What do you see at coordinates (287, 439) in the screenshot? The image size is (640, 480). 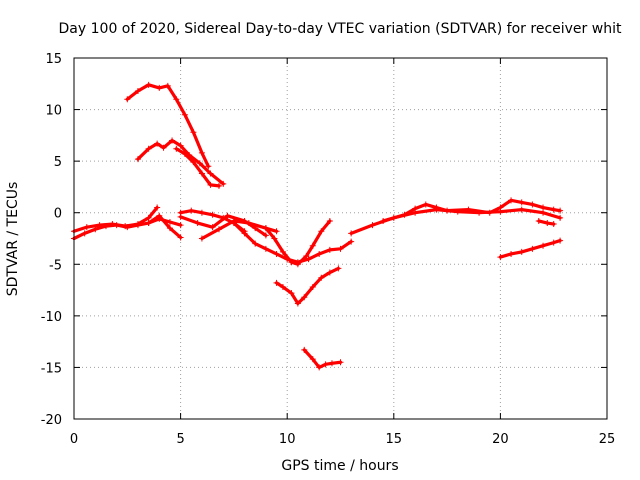 I see `x-tick-label: 10` at bounding box center [287, 439].